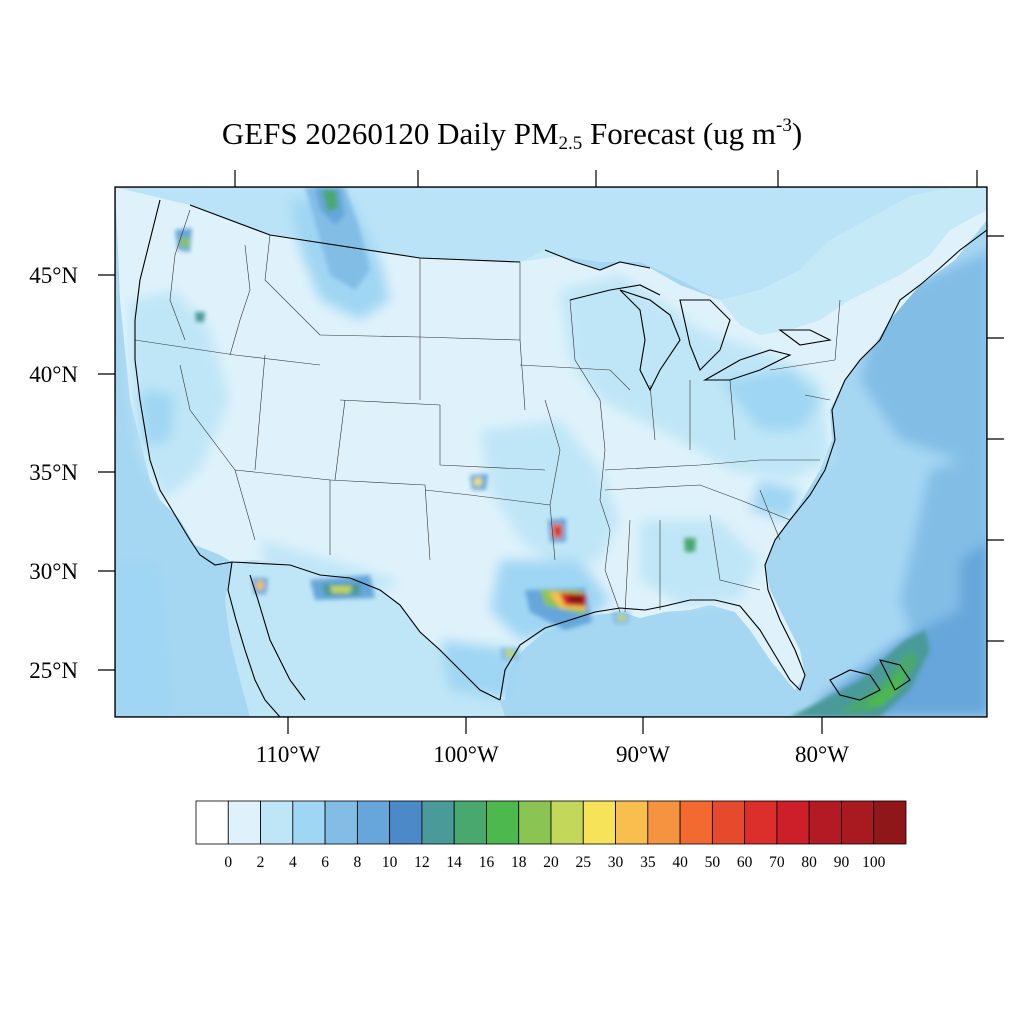  I want to click on colorbar-label: 80, so click(809, 862).